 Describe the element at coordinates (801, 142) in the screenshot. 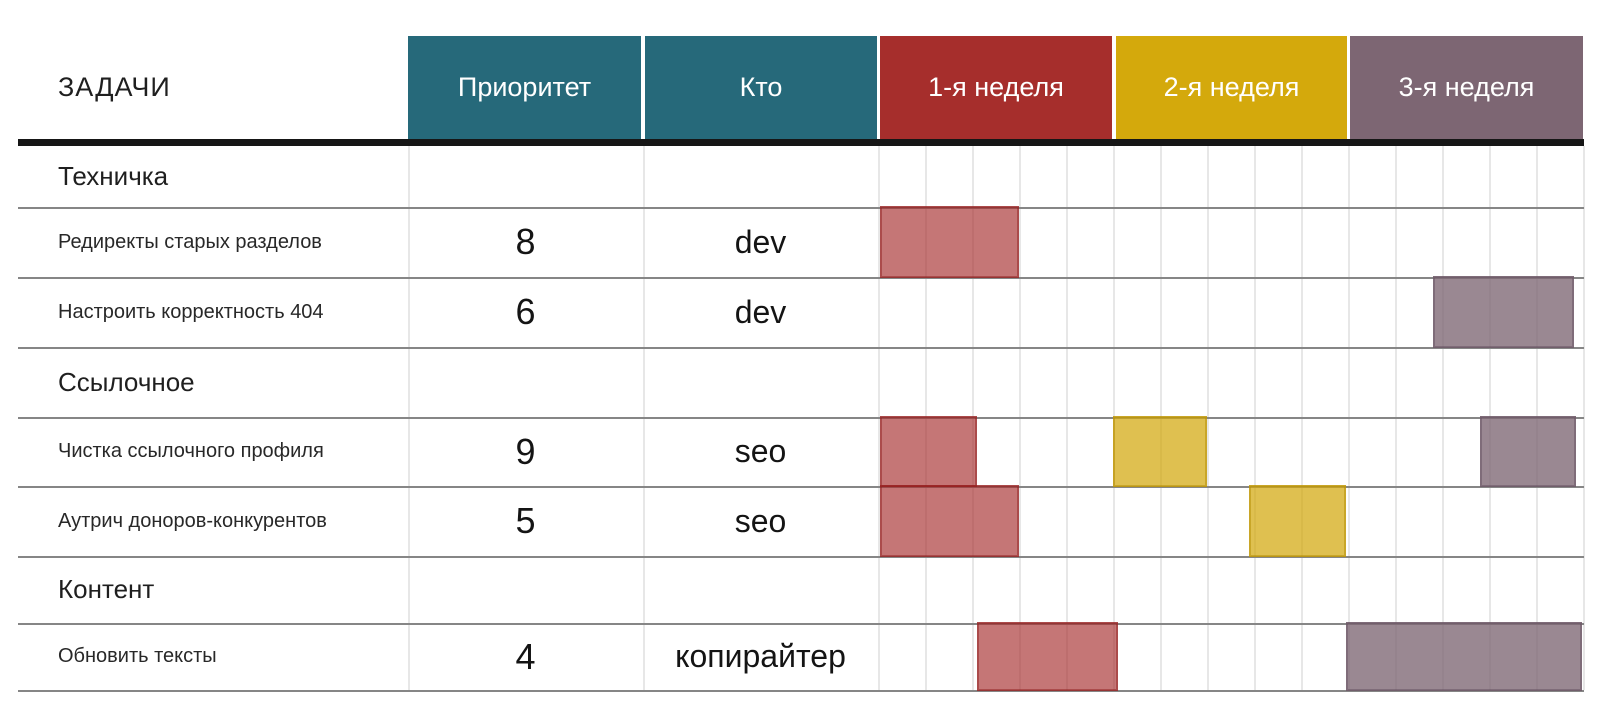

I see `header-divider-line` at that location.